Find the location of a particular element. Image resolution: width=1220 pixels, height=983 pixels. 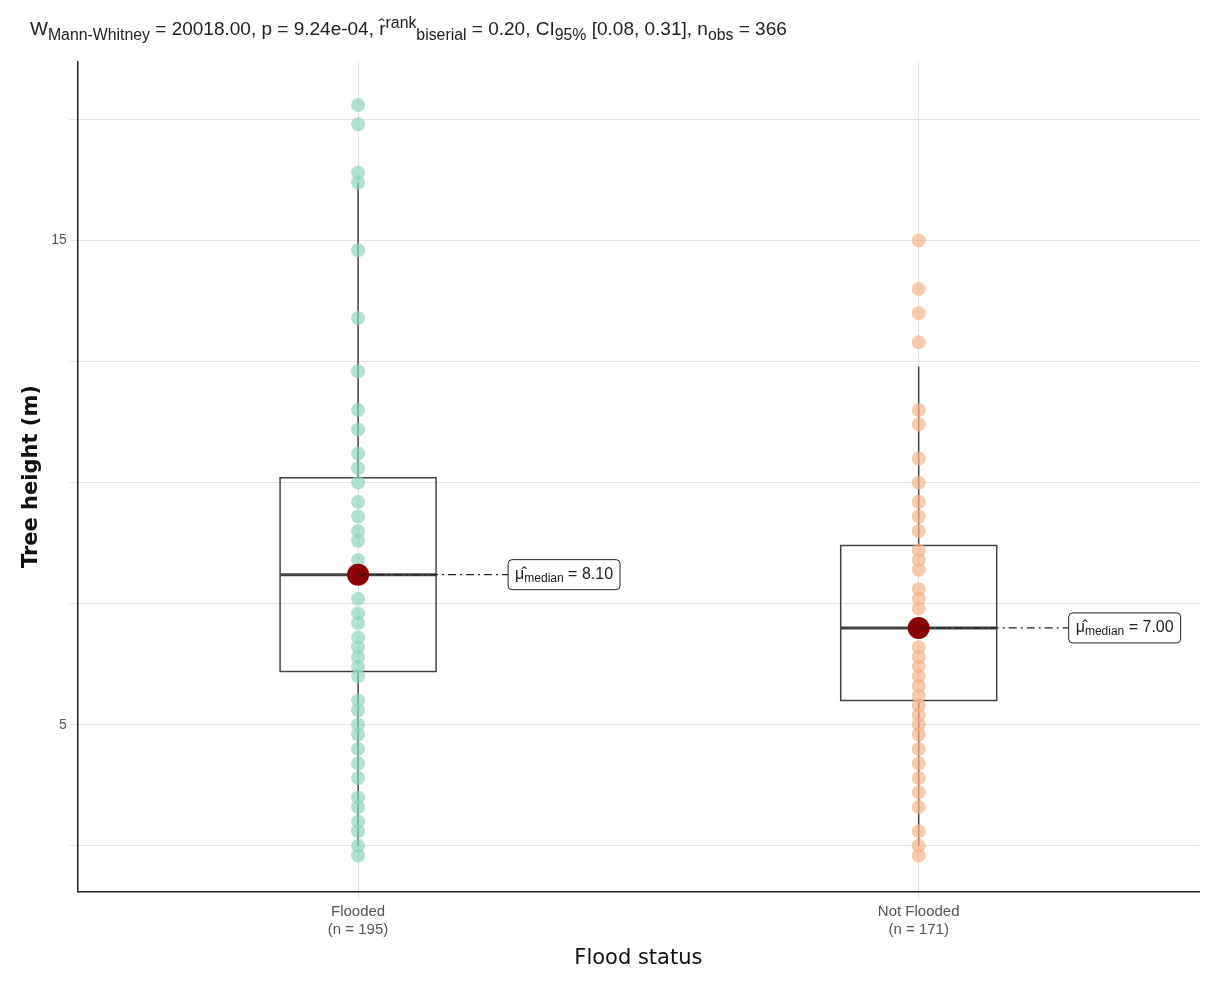

x-tick-label: Not Flooded (n = 171) is located at coordinates (918, 919).